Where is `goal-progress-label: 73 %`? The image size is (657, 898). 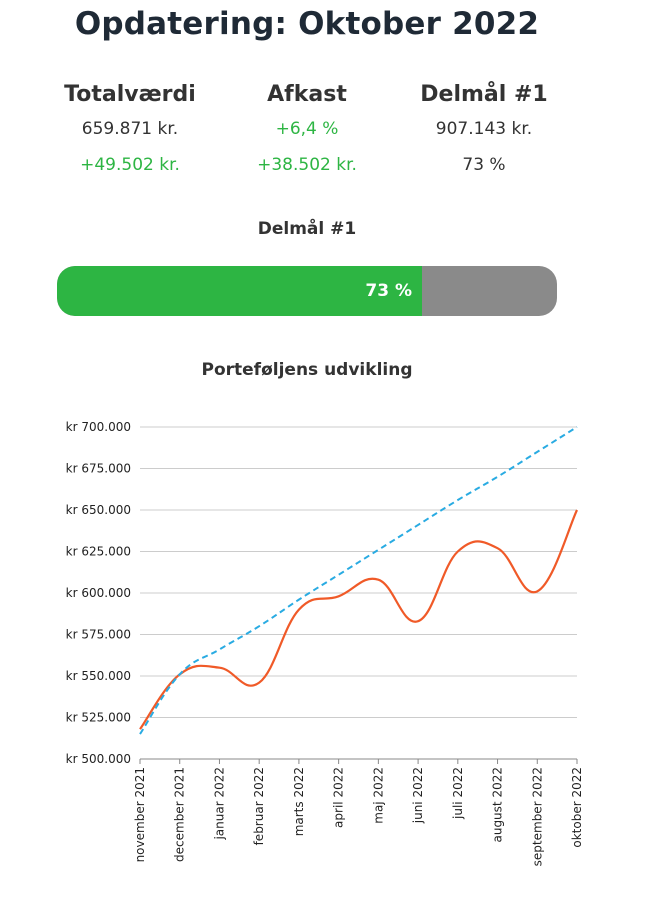 goal-progress-label: 73 % is located at coordinates (388, 291).